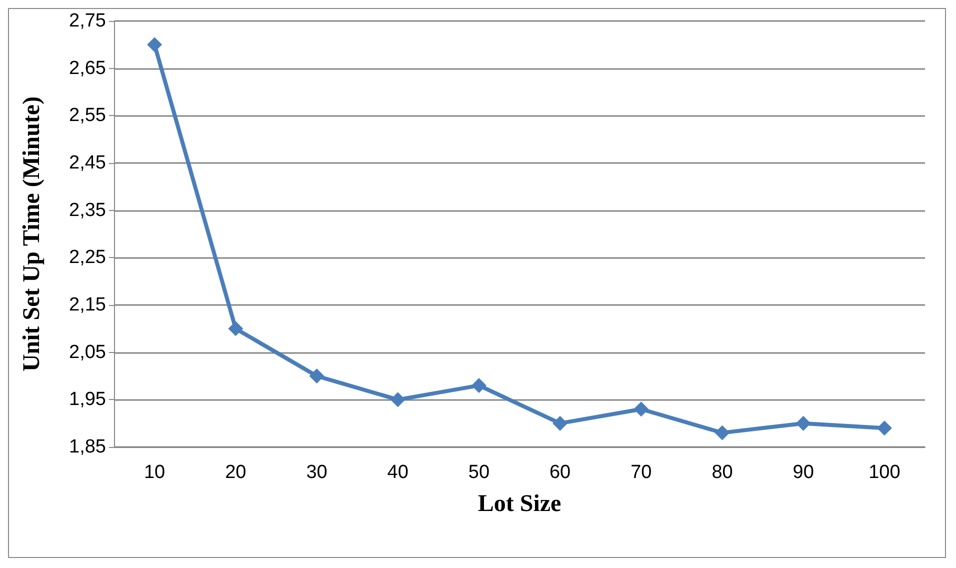 The height and width of the screenshot is (568, 956). Describe the element at coordinates (87, 305) in the screenshot. I see `y-tick-label: 2,15` at that location.